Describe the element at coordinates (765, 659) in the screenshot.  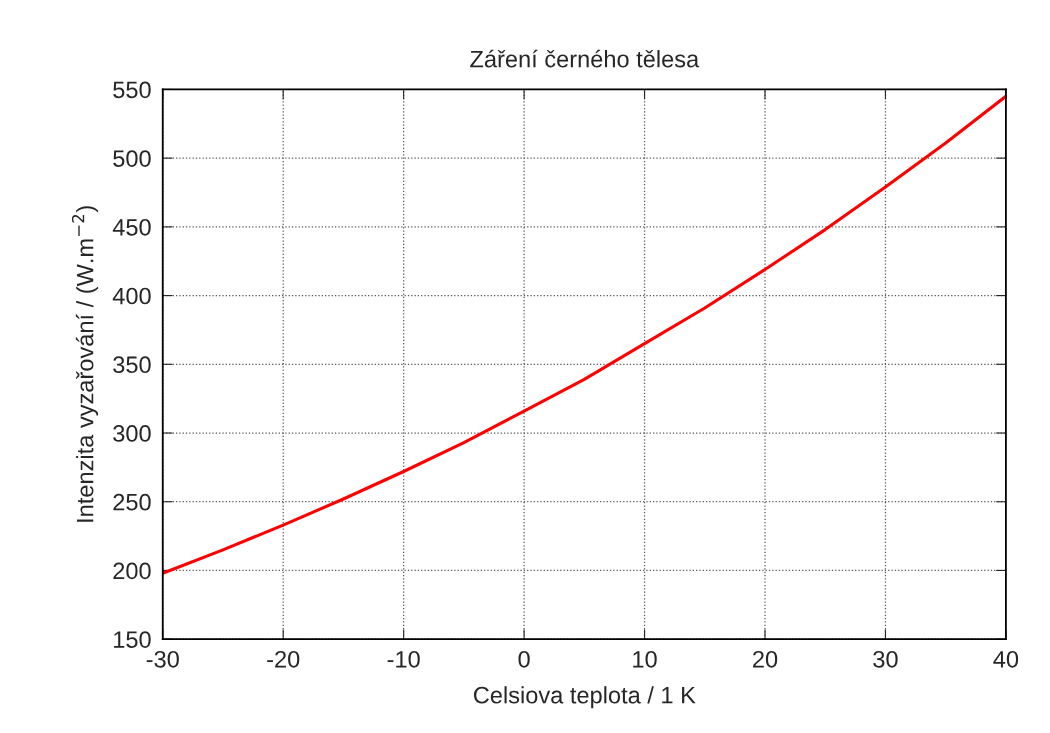
I see `x-tick-label: 20` at that location.